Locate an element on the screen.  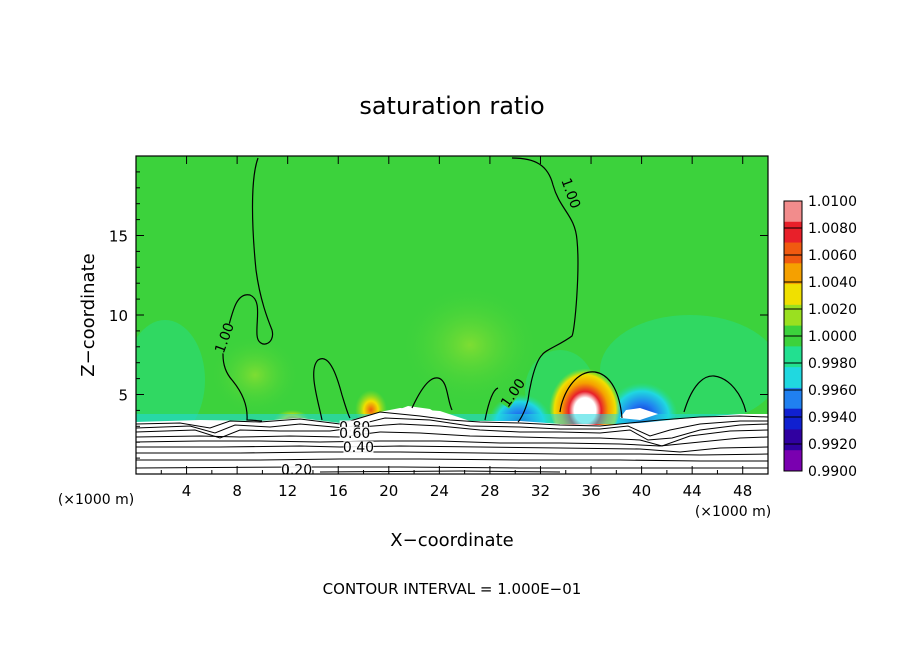
x-unit-right: (×1000 m) is located at coordinates (733, 512).